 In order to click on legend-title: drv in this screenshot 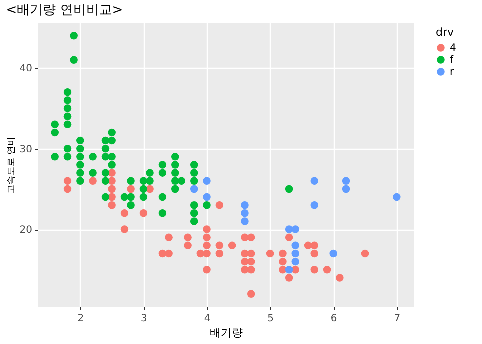, I will do `click(445, 32)`.